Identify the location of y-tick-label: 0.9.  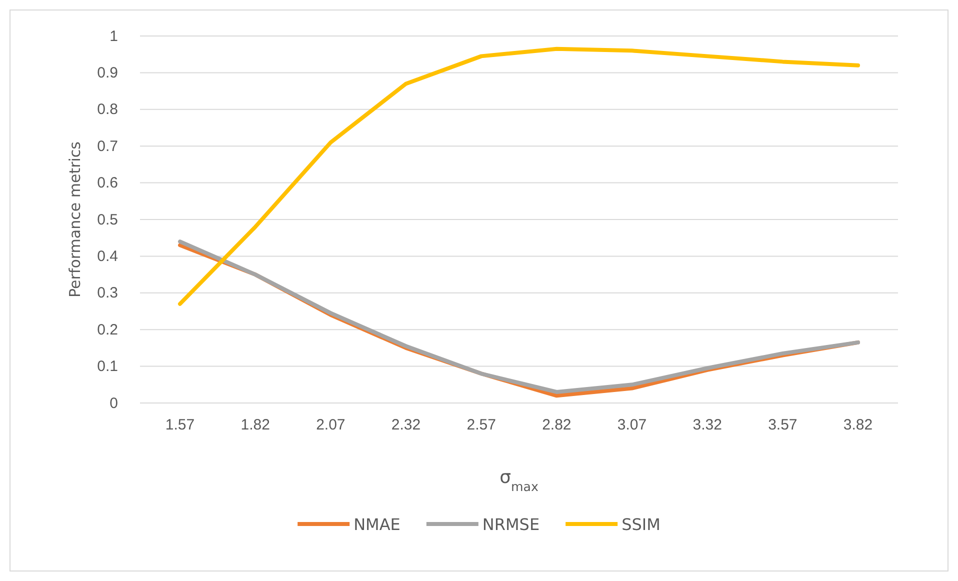
(107, 73).